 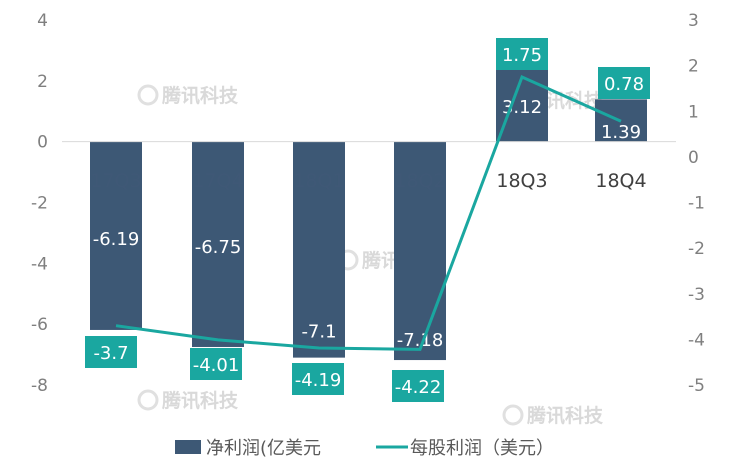 I want to click on left-axis-tick-label: 0, so click(x=42, y=143).